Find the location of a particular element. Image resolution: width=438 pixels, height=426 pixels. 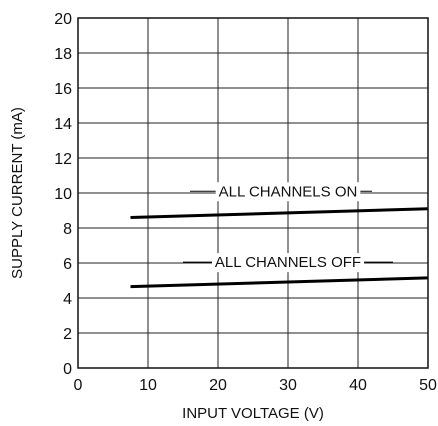

x-tick-label: 30 is located at coordinates (288, 385).